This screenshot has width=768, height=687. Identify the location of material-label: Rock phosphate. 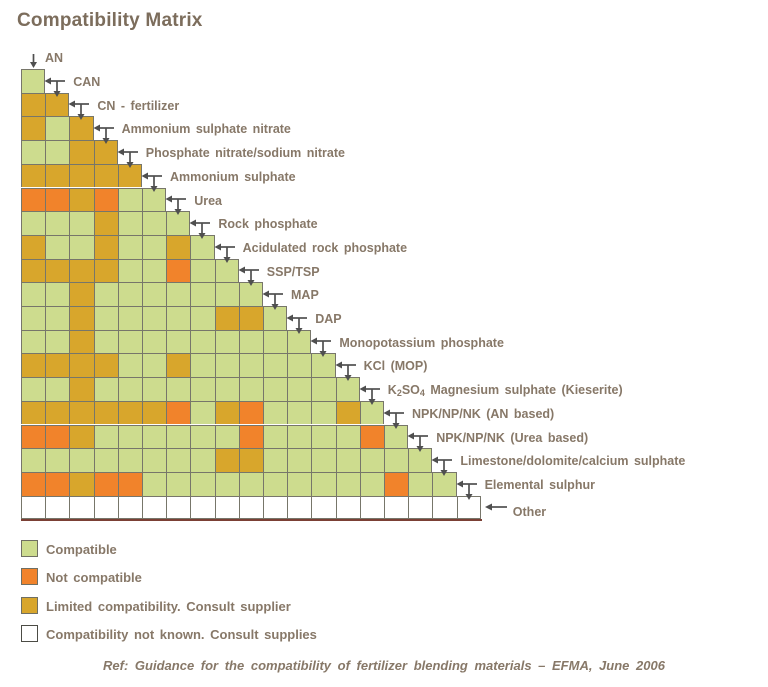
(268, 224).